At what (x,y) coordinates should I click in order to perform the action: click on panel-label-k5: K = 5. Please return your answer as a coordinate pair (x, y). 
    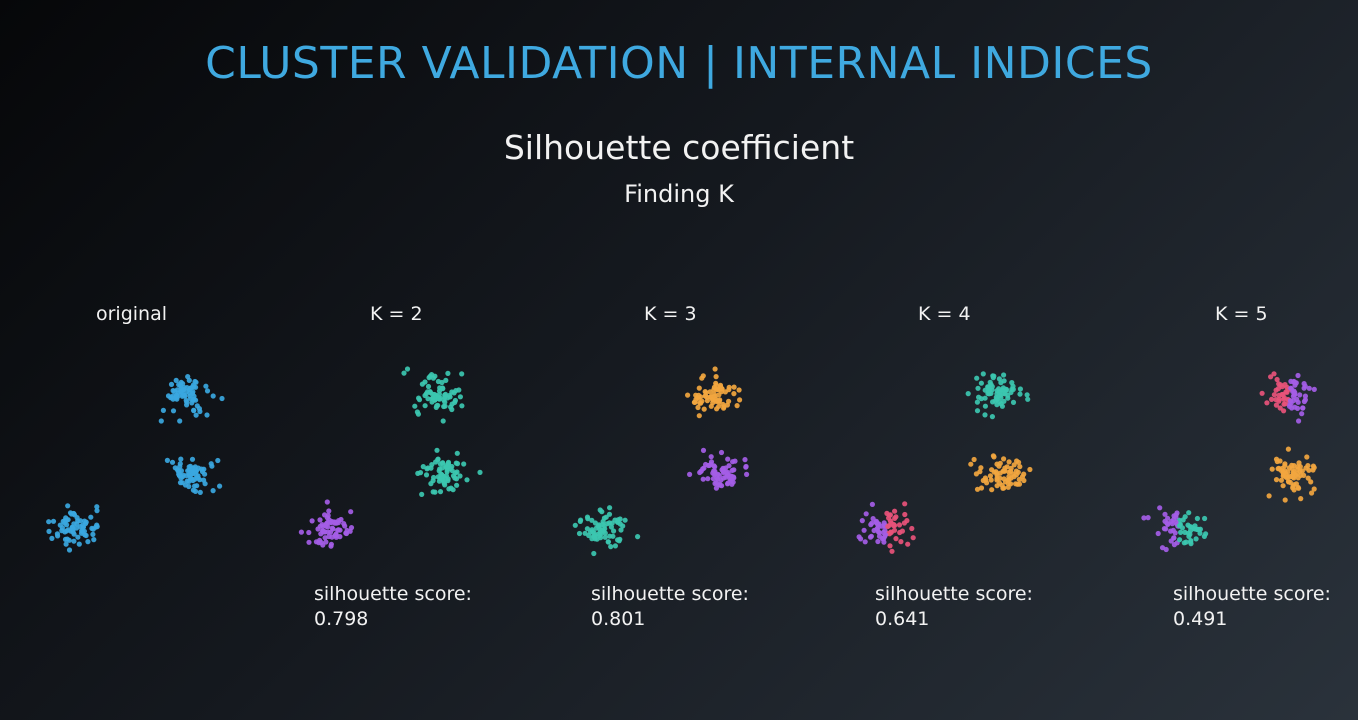
    Looking at the image, I should click on (1241, 314).